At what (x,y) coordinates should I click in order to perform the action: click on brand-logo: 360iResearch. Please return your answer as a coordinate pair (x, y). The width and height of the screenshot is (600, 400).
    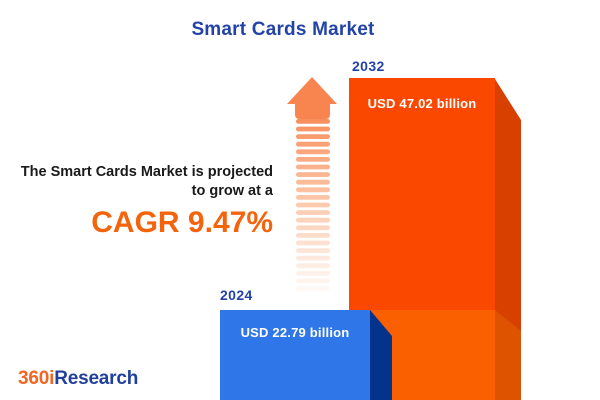
    Looking at the image, I should click on (78, 379).